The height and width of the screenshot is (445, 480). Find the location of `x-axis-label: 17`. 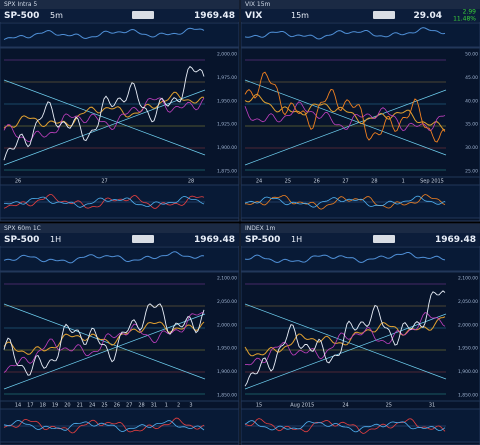

x-axis-label: 17 is located at coordinates (30, 406).